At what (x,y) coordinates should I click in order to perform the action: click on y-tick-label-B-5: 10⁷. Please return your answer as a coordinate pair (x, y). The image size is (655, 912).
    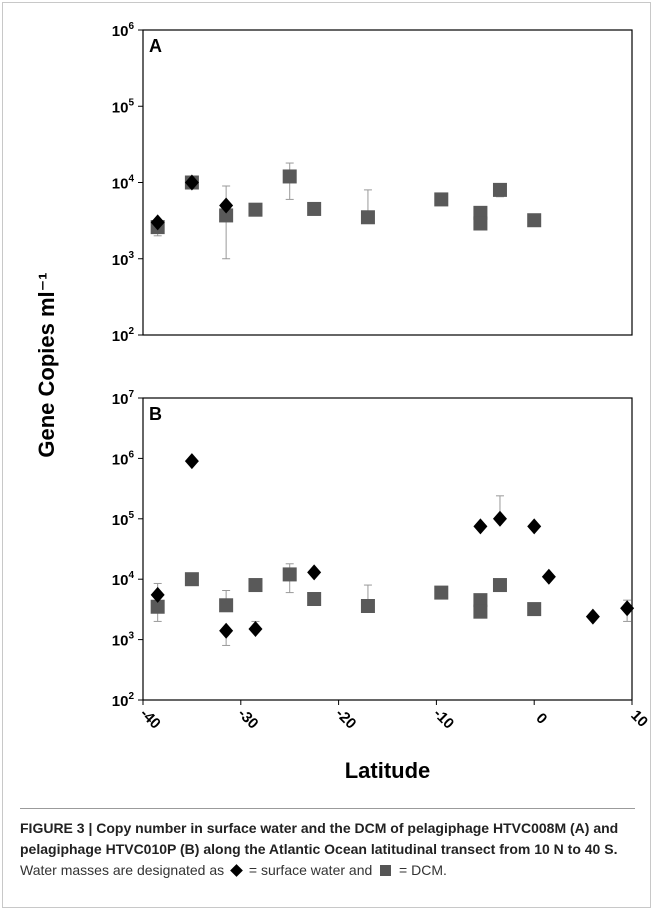
    Looking at the image, I should click on (123, 398).